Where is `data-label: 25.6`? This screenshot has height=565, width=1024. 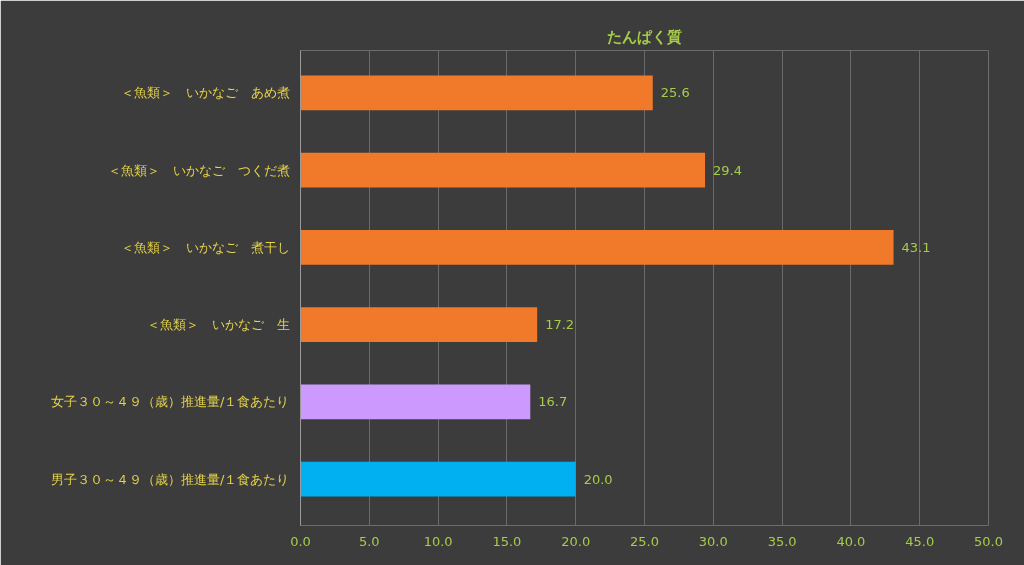
data-label: 25.6 is located at coordinates (675, 93).